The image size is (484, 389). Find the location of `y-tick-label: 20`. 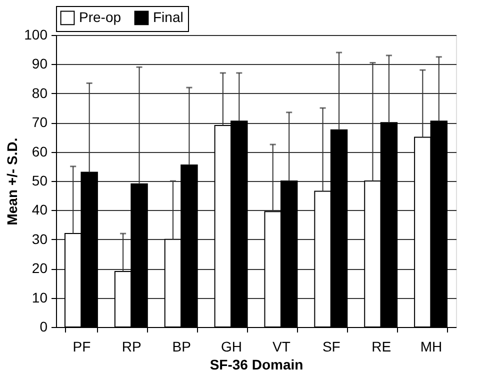

y-tick-label: 20 is located at coordinates (40, 268).